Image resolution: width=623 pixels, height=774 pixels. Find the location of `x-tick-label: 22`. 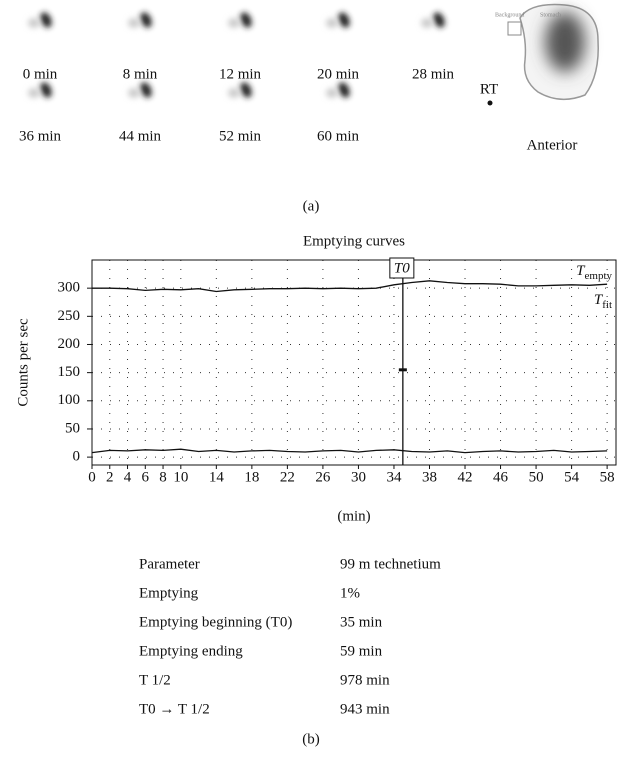

x-tick-label: 22 is located at coordinates (287, 477).